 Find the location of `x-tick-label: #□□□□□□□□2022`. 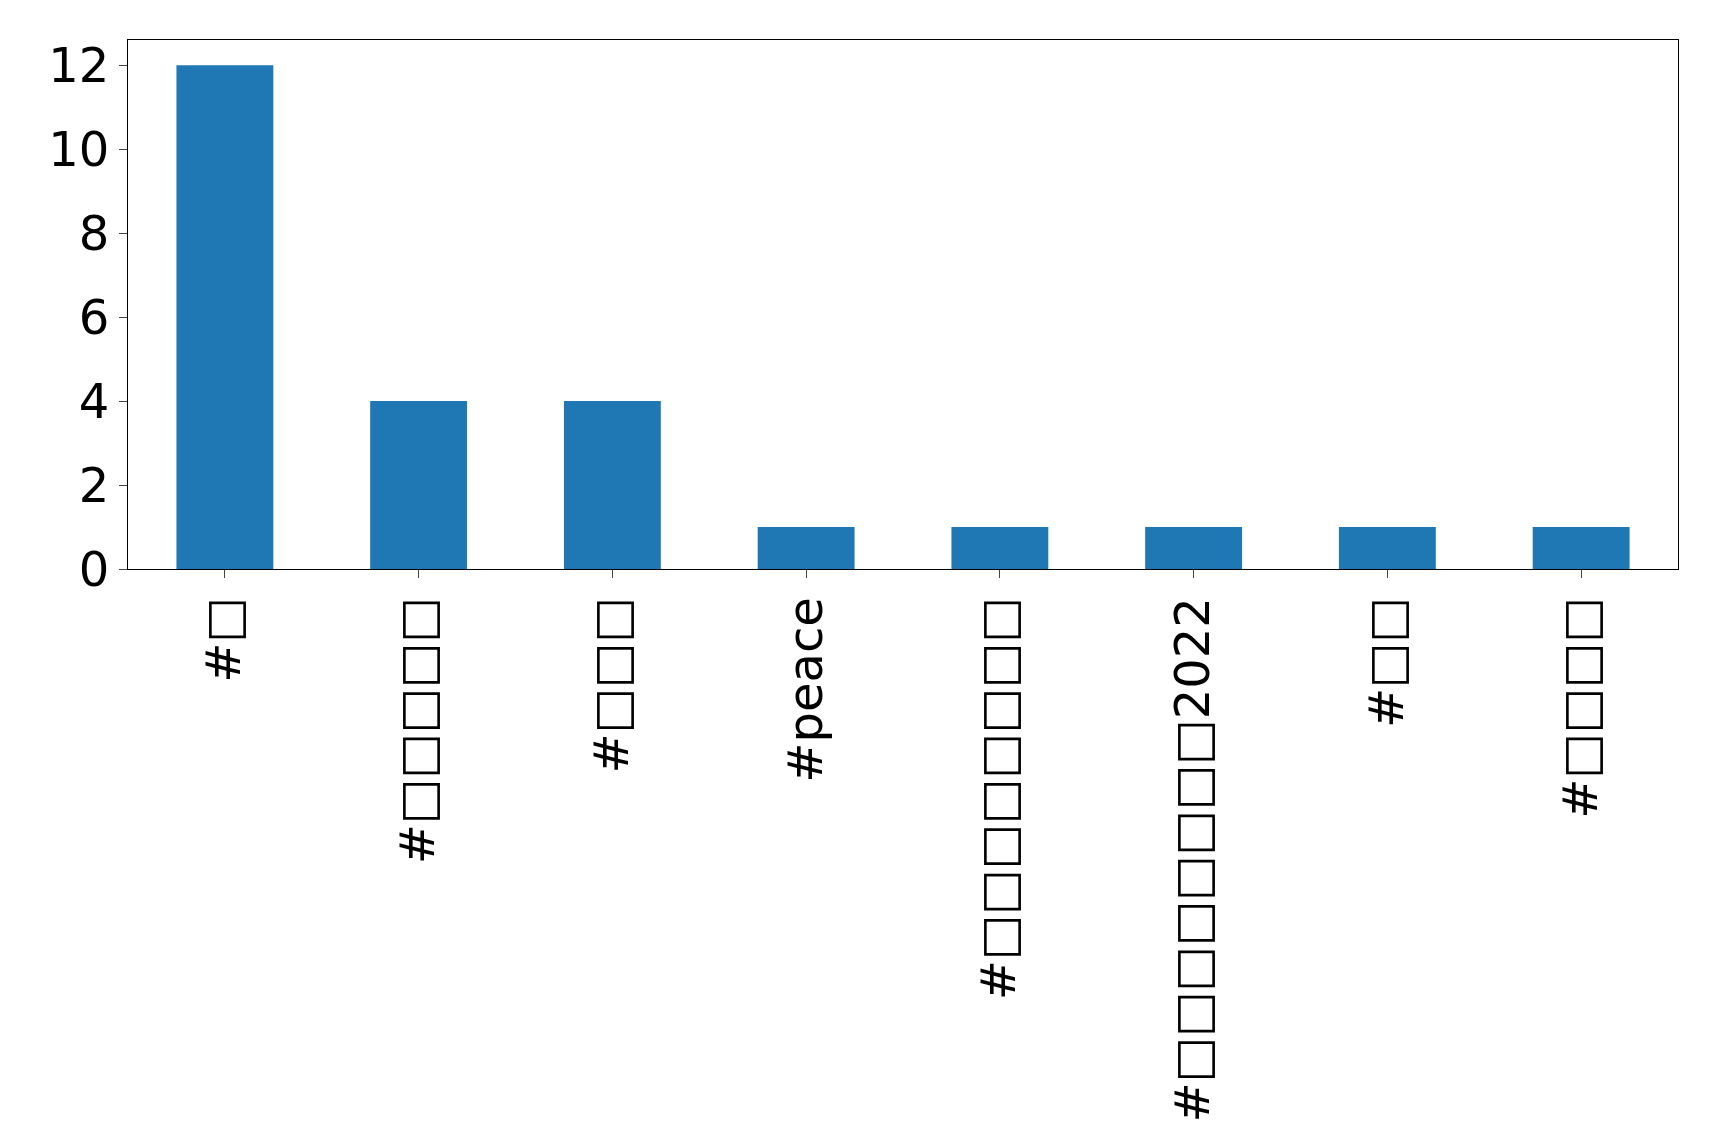

x-tick-label: #□□□□□□□□2022 is located at coordinates (1192, 860).